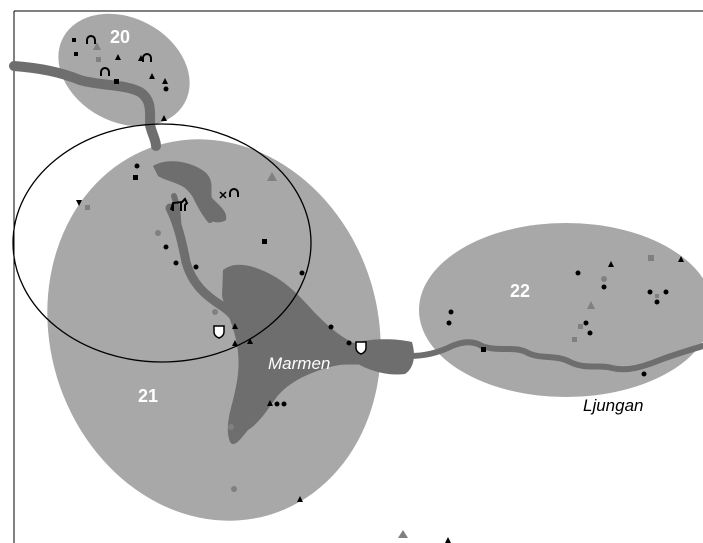  What do you see at coordinates (178, 218) in the screenshot?
I see `river-west-branch` at bounding box center [178, 218].